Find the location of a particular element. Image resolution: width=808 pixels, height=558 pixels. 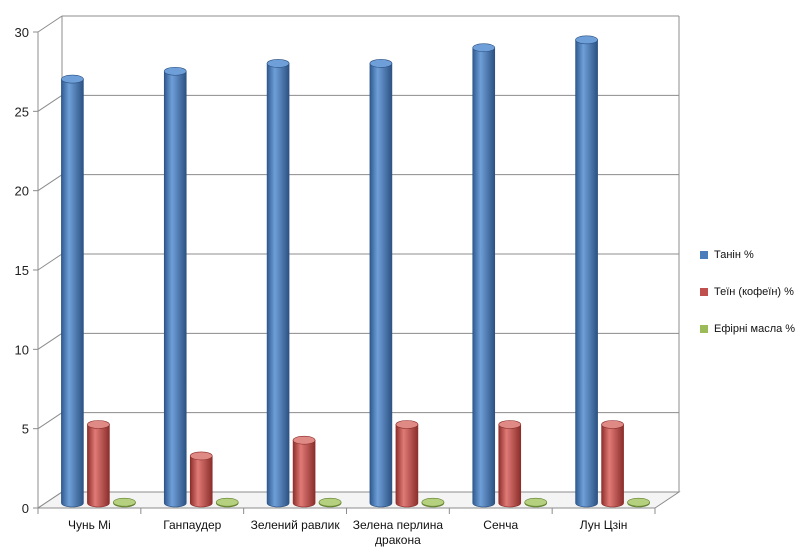

legend-label-tannin: Танін % is located at coordinates (734, 255).